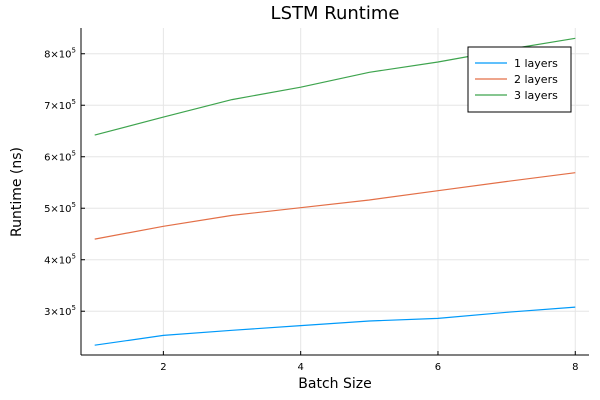 This screenshot has width=600, height=400. I want to click on y-tick-labels: 3×105 4×105 5×105 6×105 7×105 8×105, so click(60, 182).